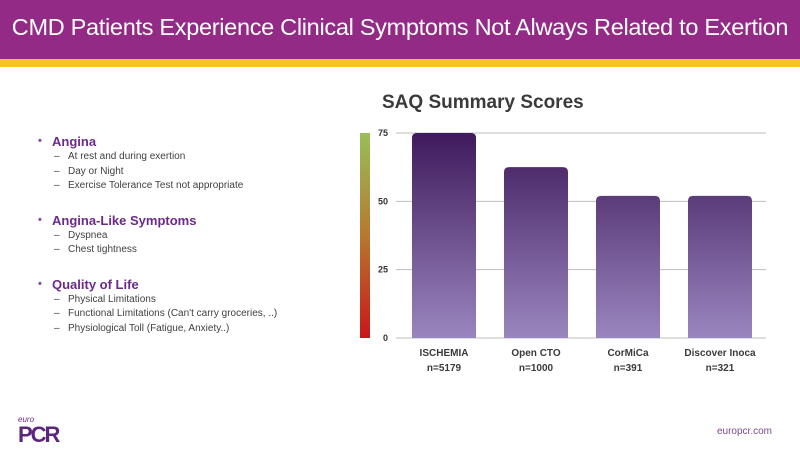 The height and width of the screenshot is (450, 800). I want to click on bullet-heading: • Quality of Life, so click(198, 284).